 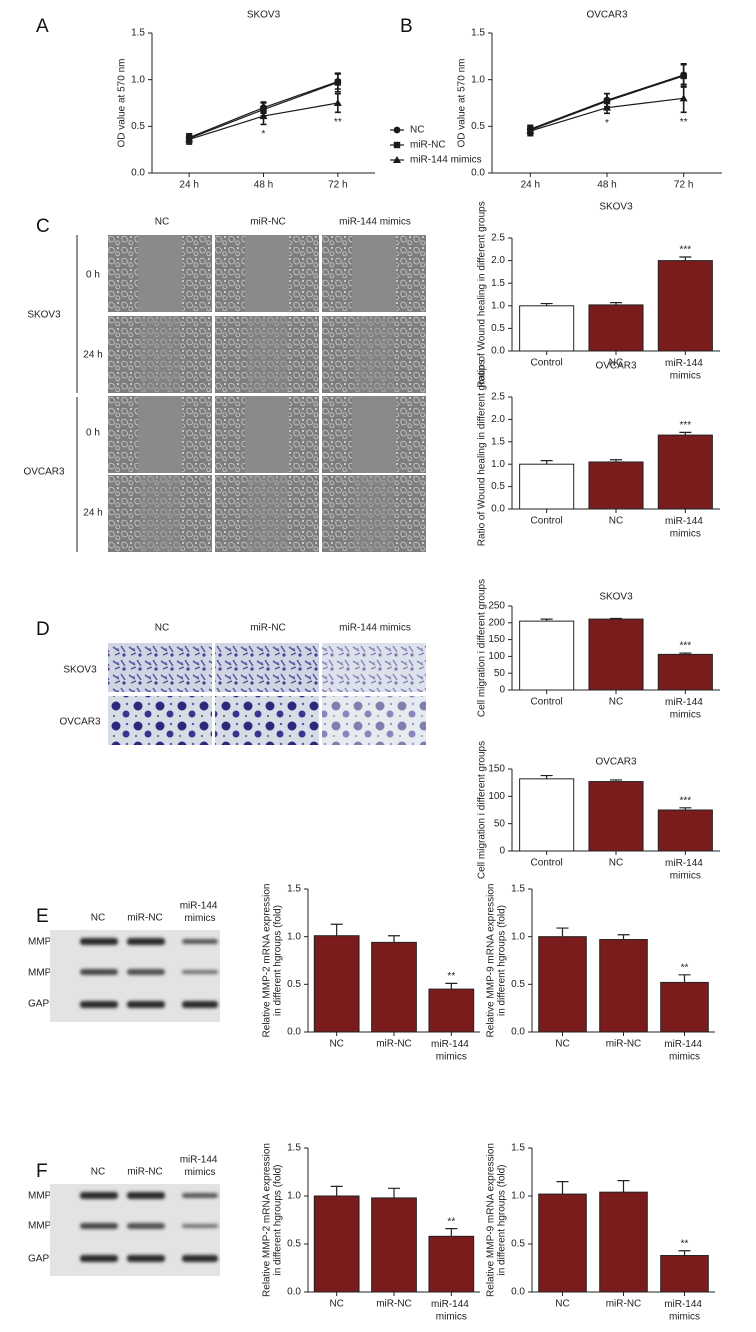 What do you see at coordinates (44, 315) in the screenshot?
I see `row-label: SKOV3` at bounding box center [44, 315].